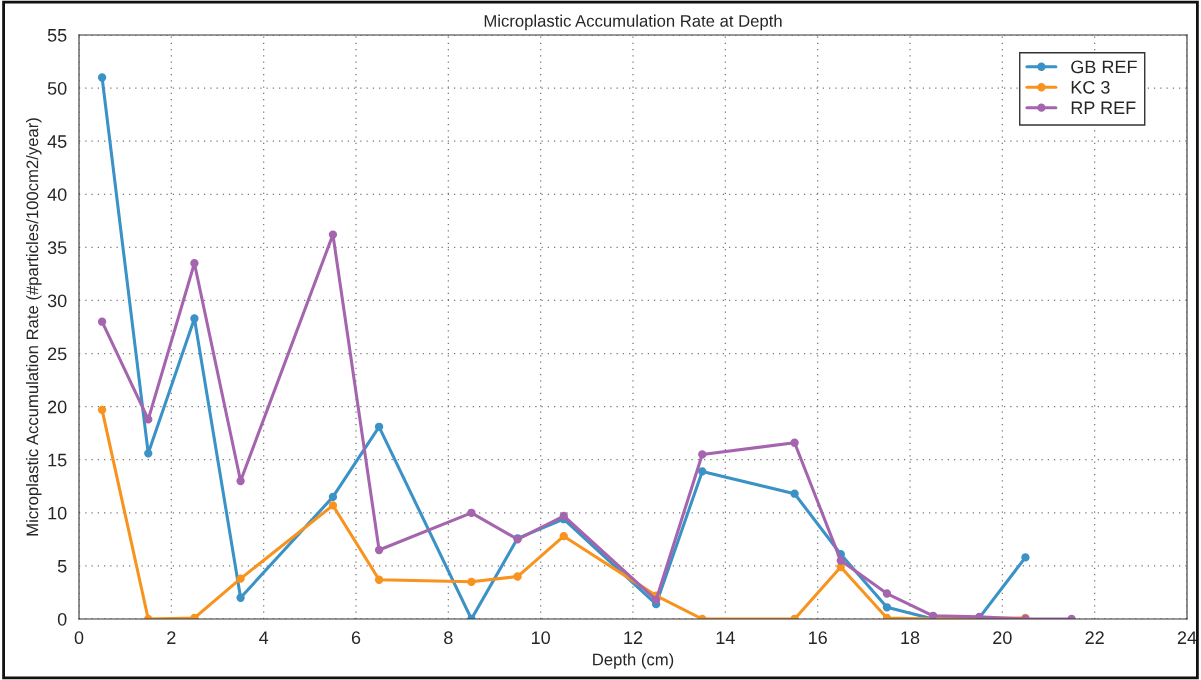 Image resolution: width=1201 pixels, height=680 pixels. Describe the element at coordinates (62, 566) in the screenshot. I see `y-tick-label: 5` at that location.